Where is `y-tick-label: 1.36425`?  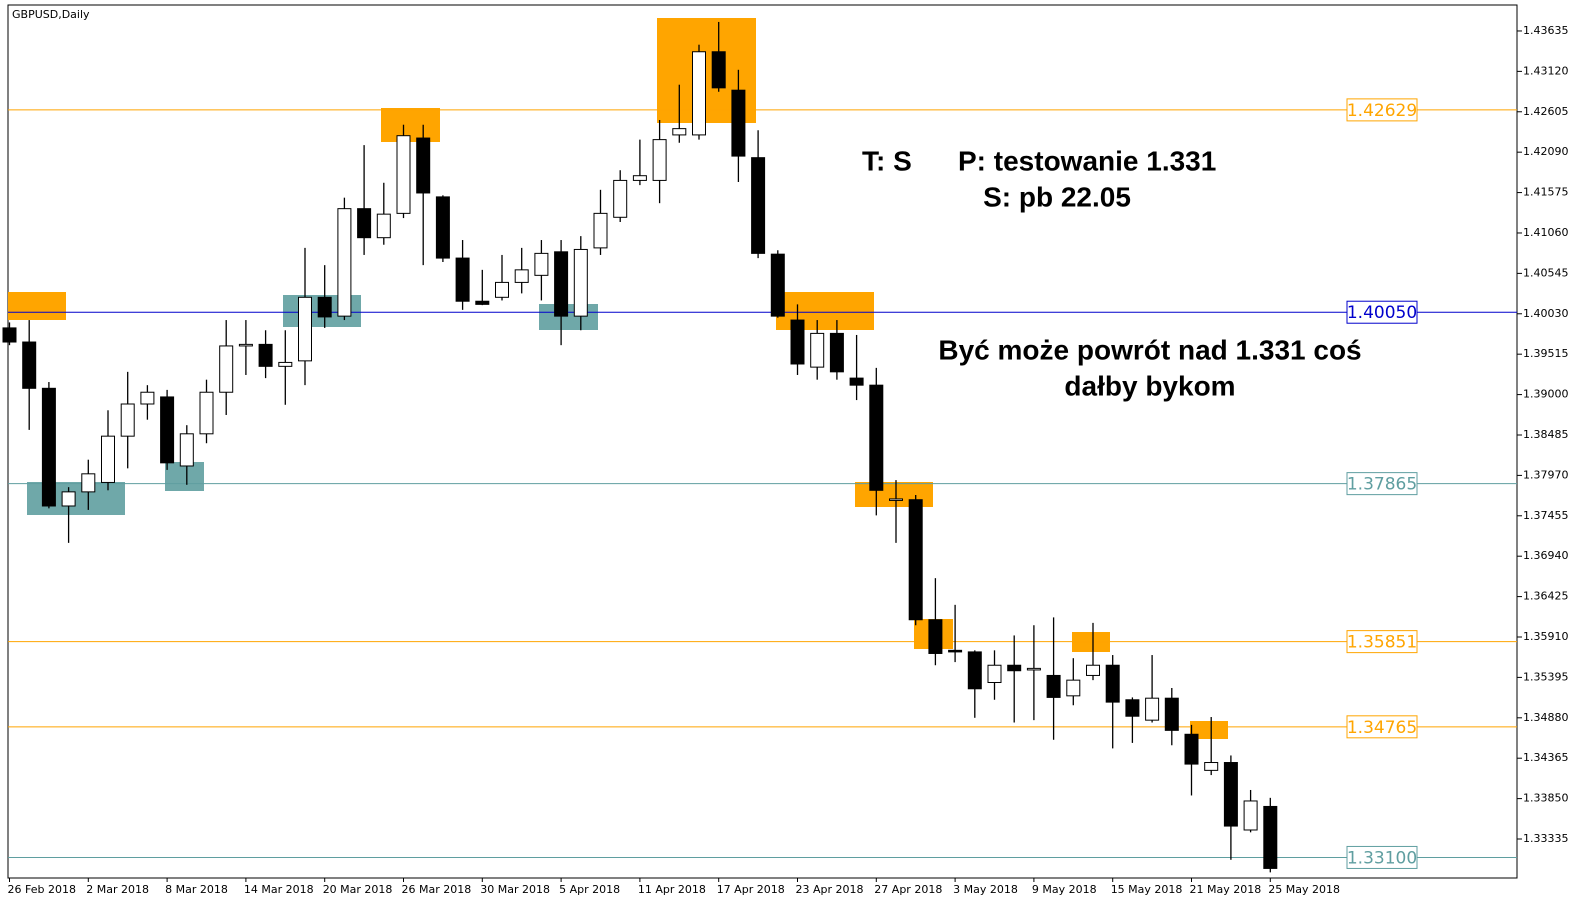 y-tick-label: 1.36425 is located at coordinates (1546, 596).